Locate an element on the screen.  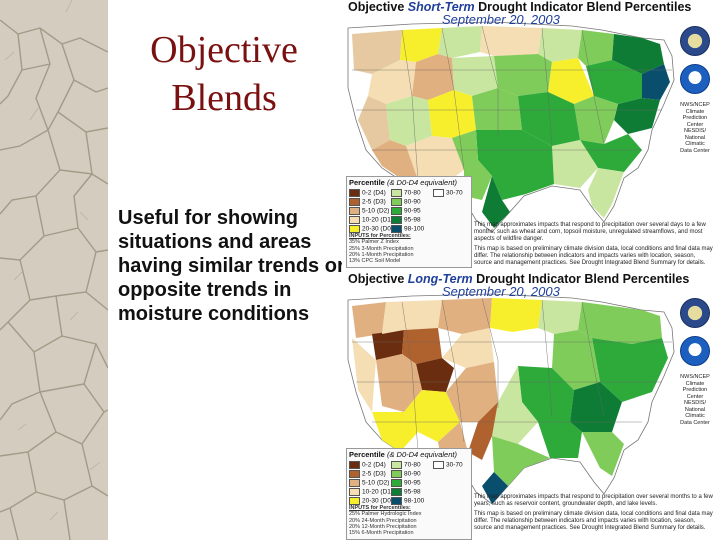
legend-subtitle: (& D0-D4 equivalent) is located at coordinates (421, 454).